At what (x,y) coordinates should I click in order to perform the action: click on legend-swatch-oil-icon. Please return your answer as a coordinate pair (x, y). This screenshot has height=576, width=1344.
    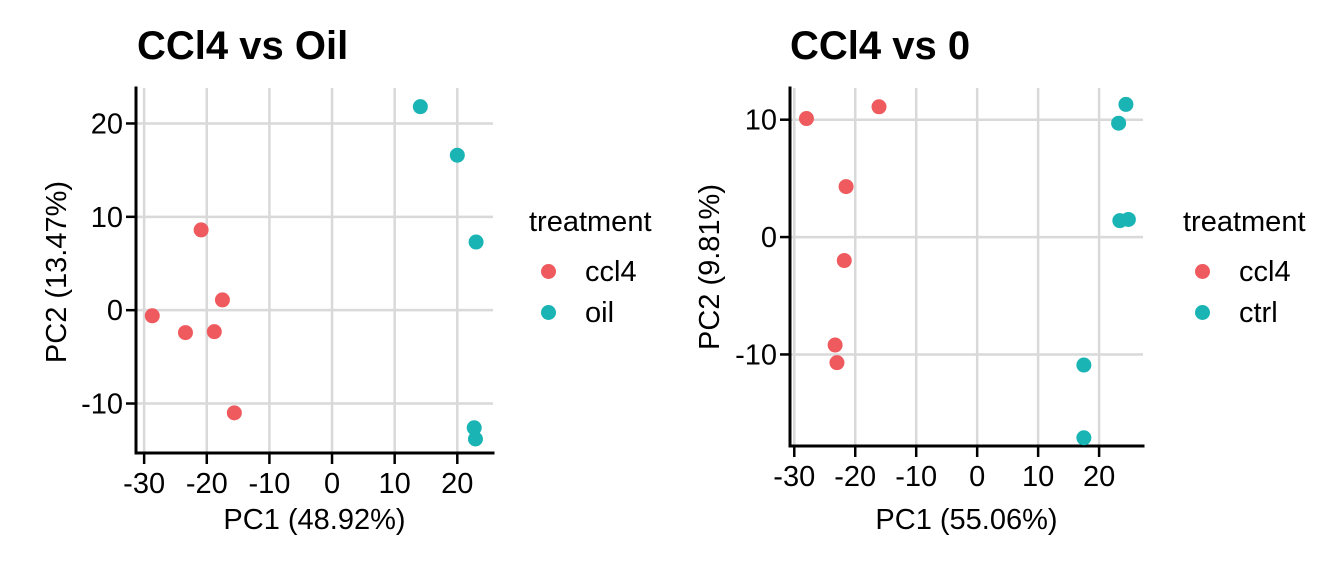
    Looking at the image, I should click on (548, 312).